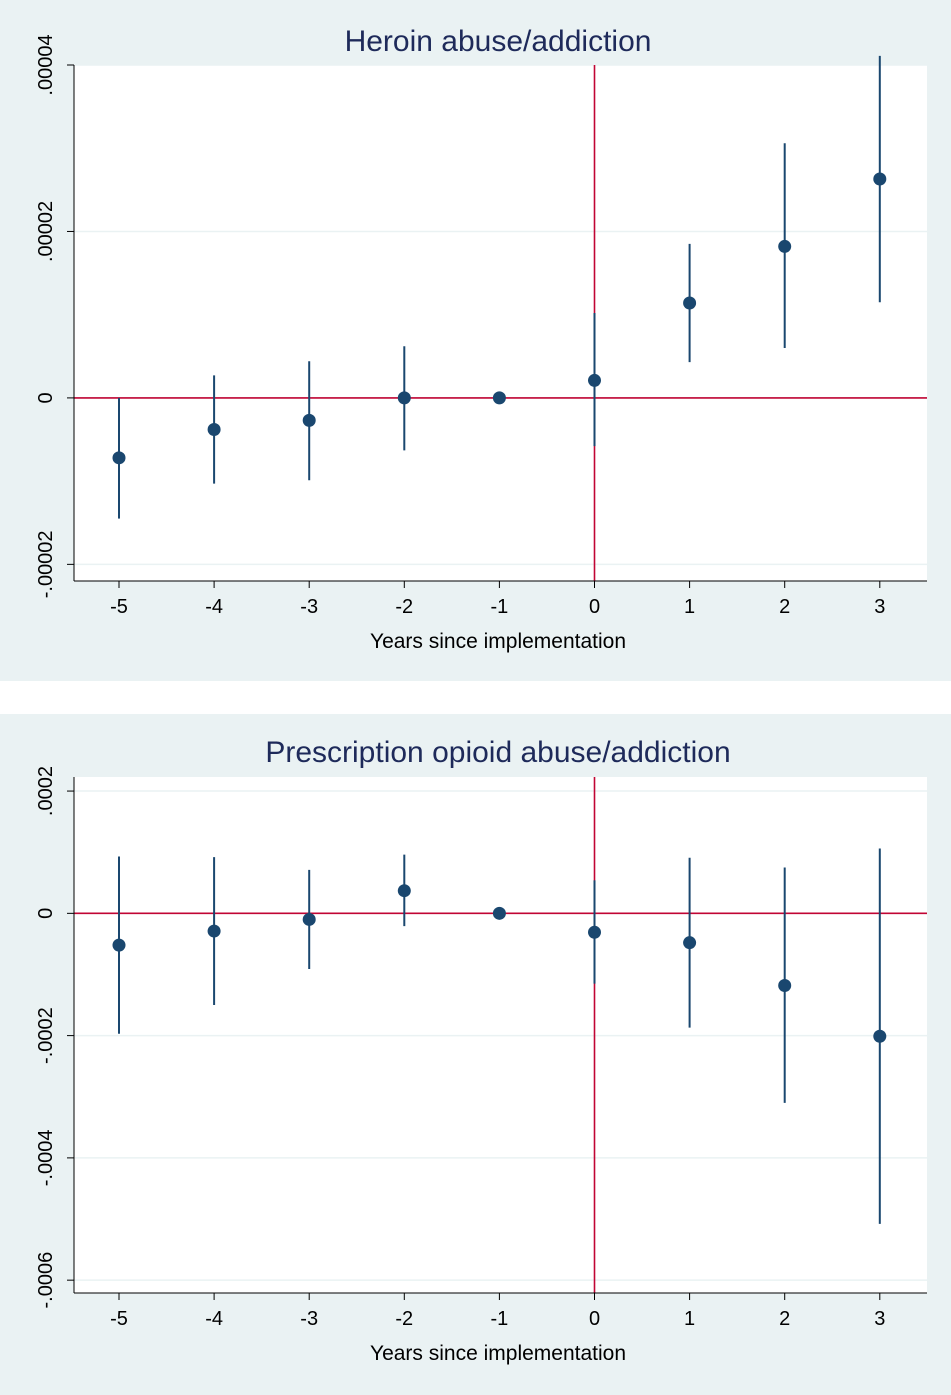 The height and width of the screenshot is (1395, 951). What do you see at coordinates (46, 64) in the screenshot?
I see `y-tick-label: .00004` at bounding box center [46, 64].